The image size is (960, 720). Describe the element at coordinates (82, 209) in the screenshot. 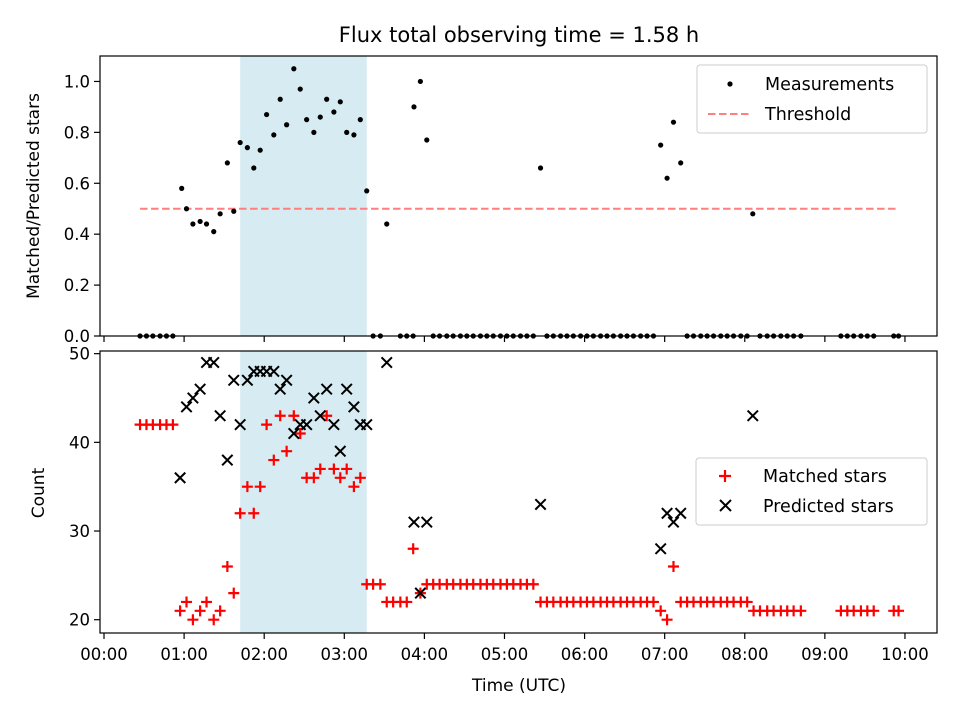

I see `top-y-ticks: 0.0 0.2 0.4 0.6 0.8 1.0` at that location.